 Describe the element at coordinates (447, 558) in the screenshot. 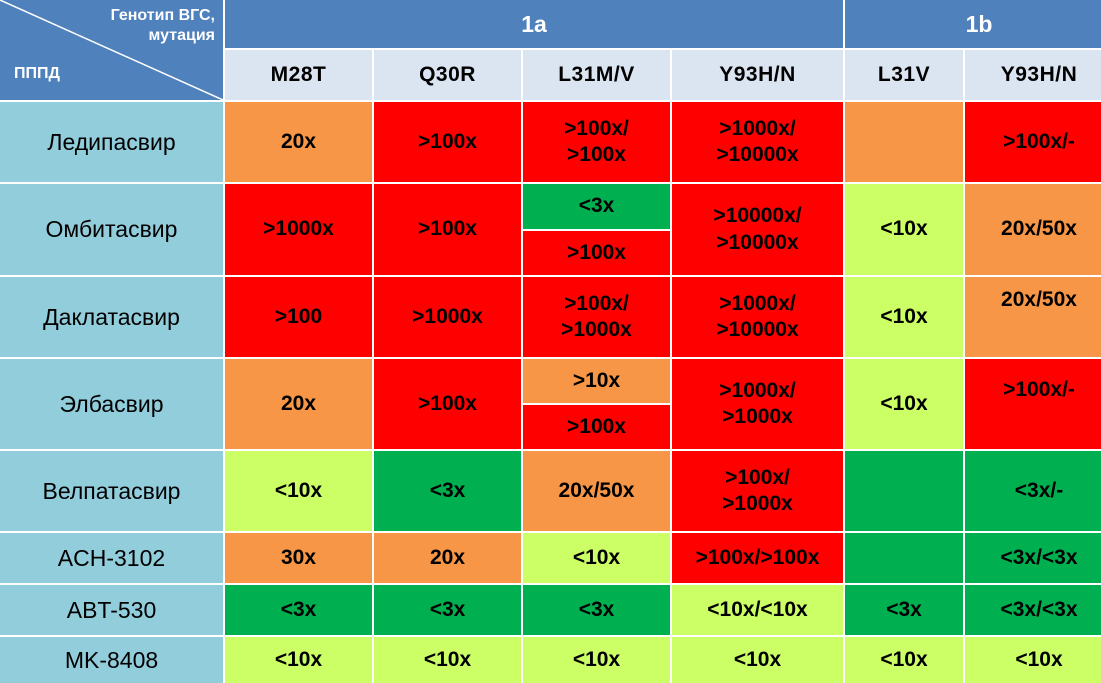

I see `cell-ach3102-q30r: 20x` at that location.